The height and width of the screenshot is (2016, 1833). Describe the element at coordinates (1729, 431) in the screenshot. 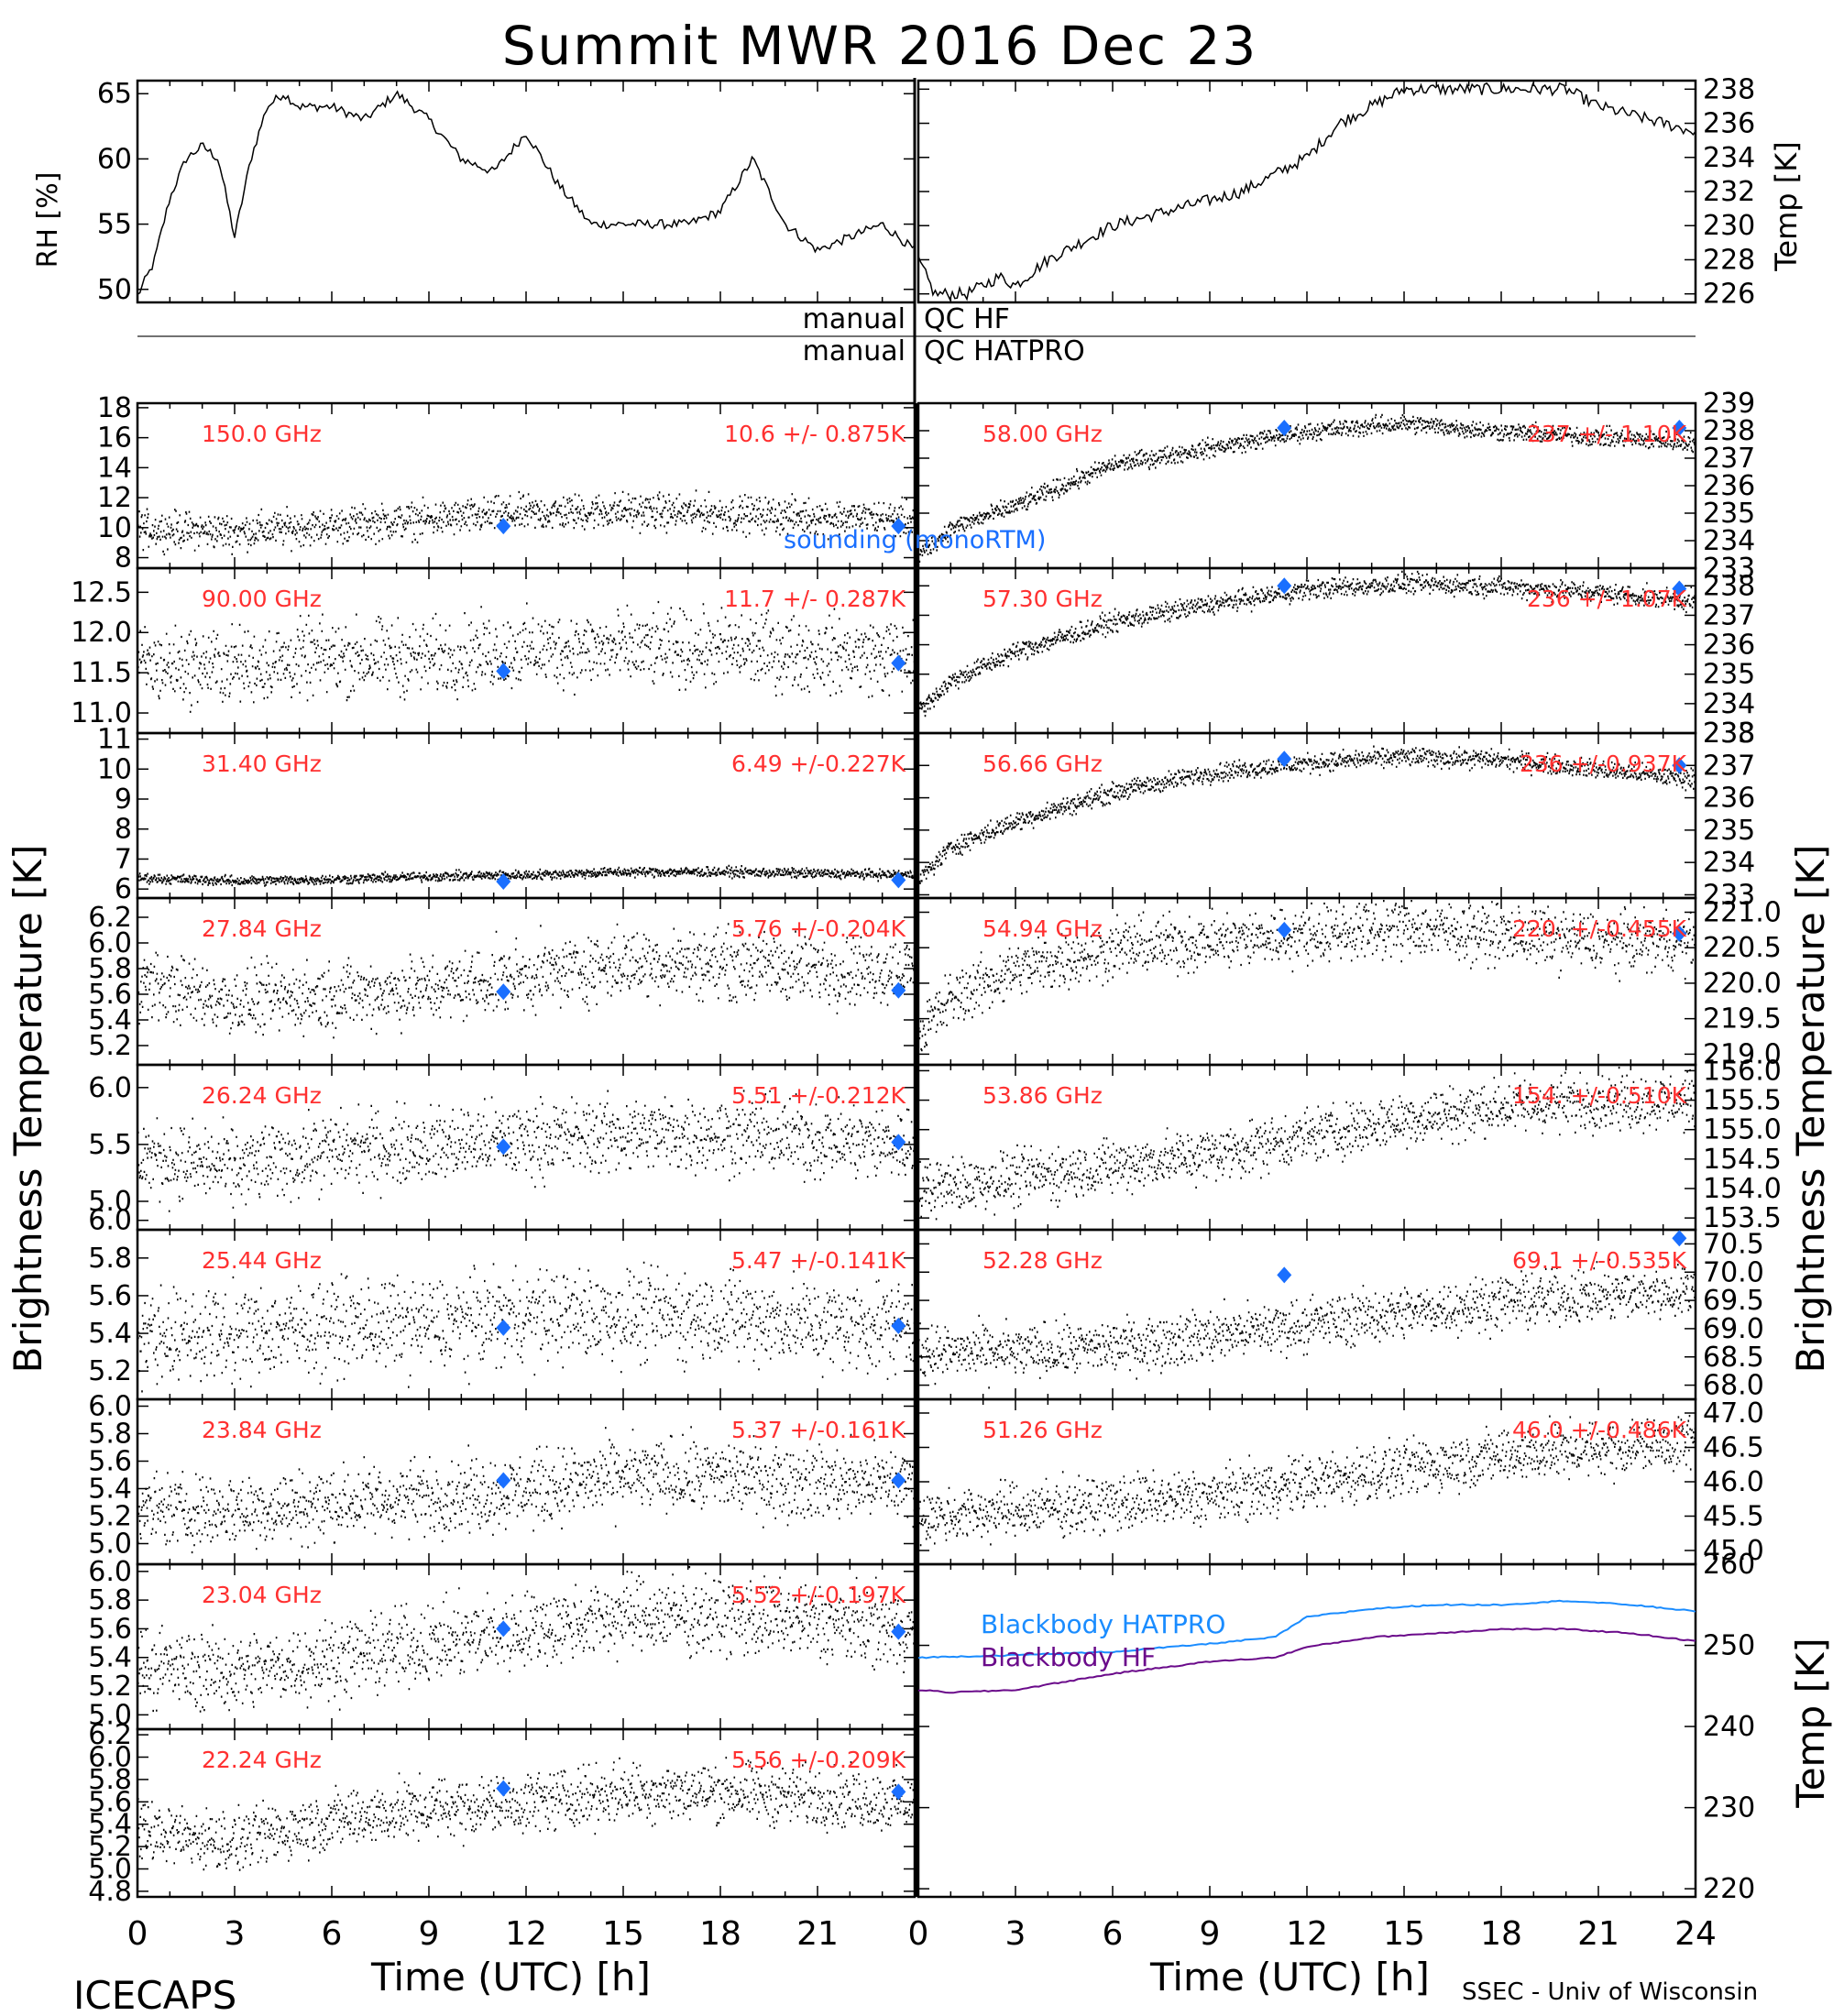

I see `panel-ch_58-ytick-label: 238` at that location.